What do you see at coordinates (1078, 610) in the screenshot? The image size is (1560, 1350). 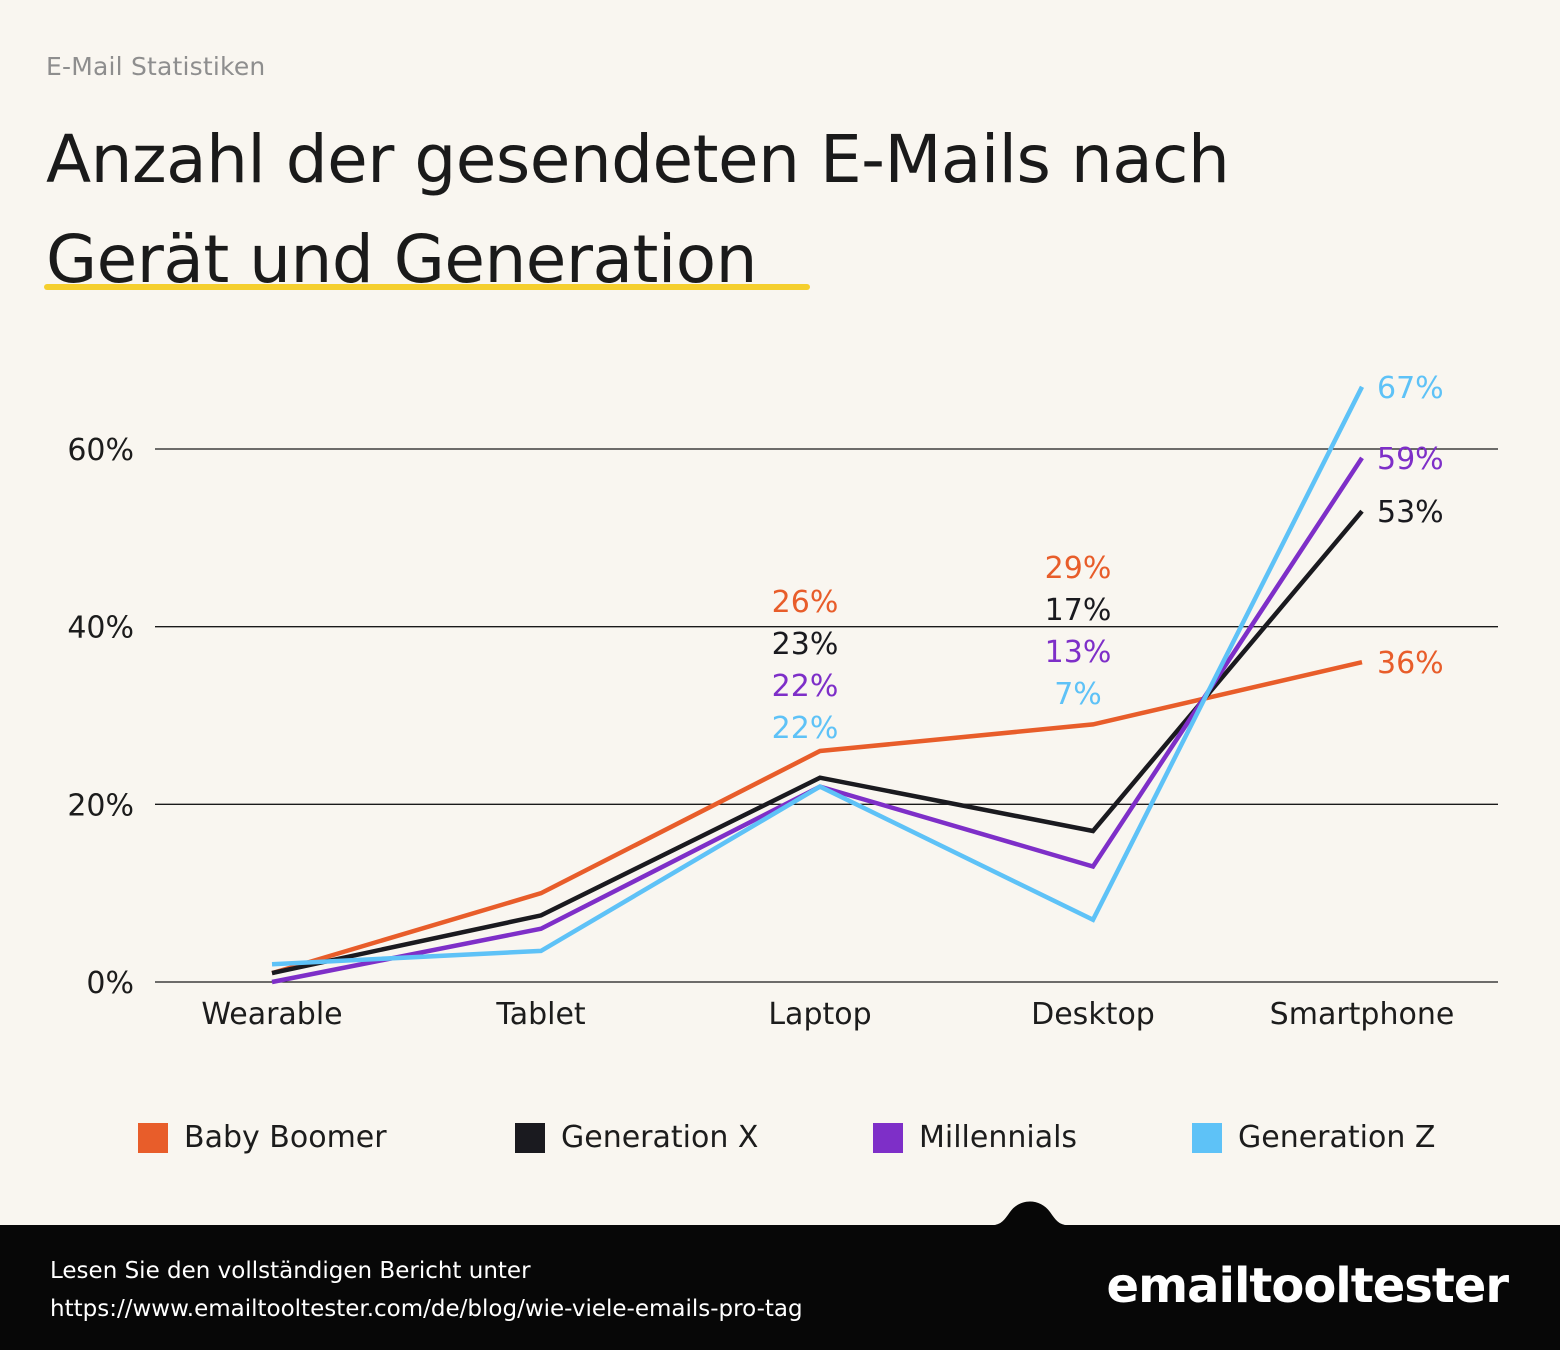 I see `data-label-desktop-generation-x: 17%` at bounding box center [1078, 610].